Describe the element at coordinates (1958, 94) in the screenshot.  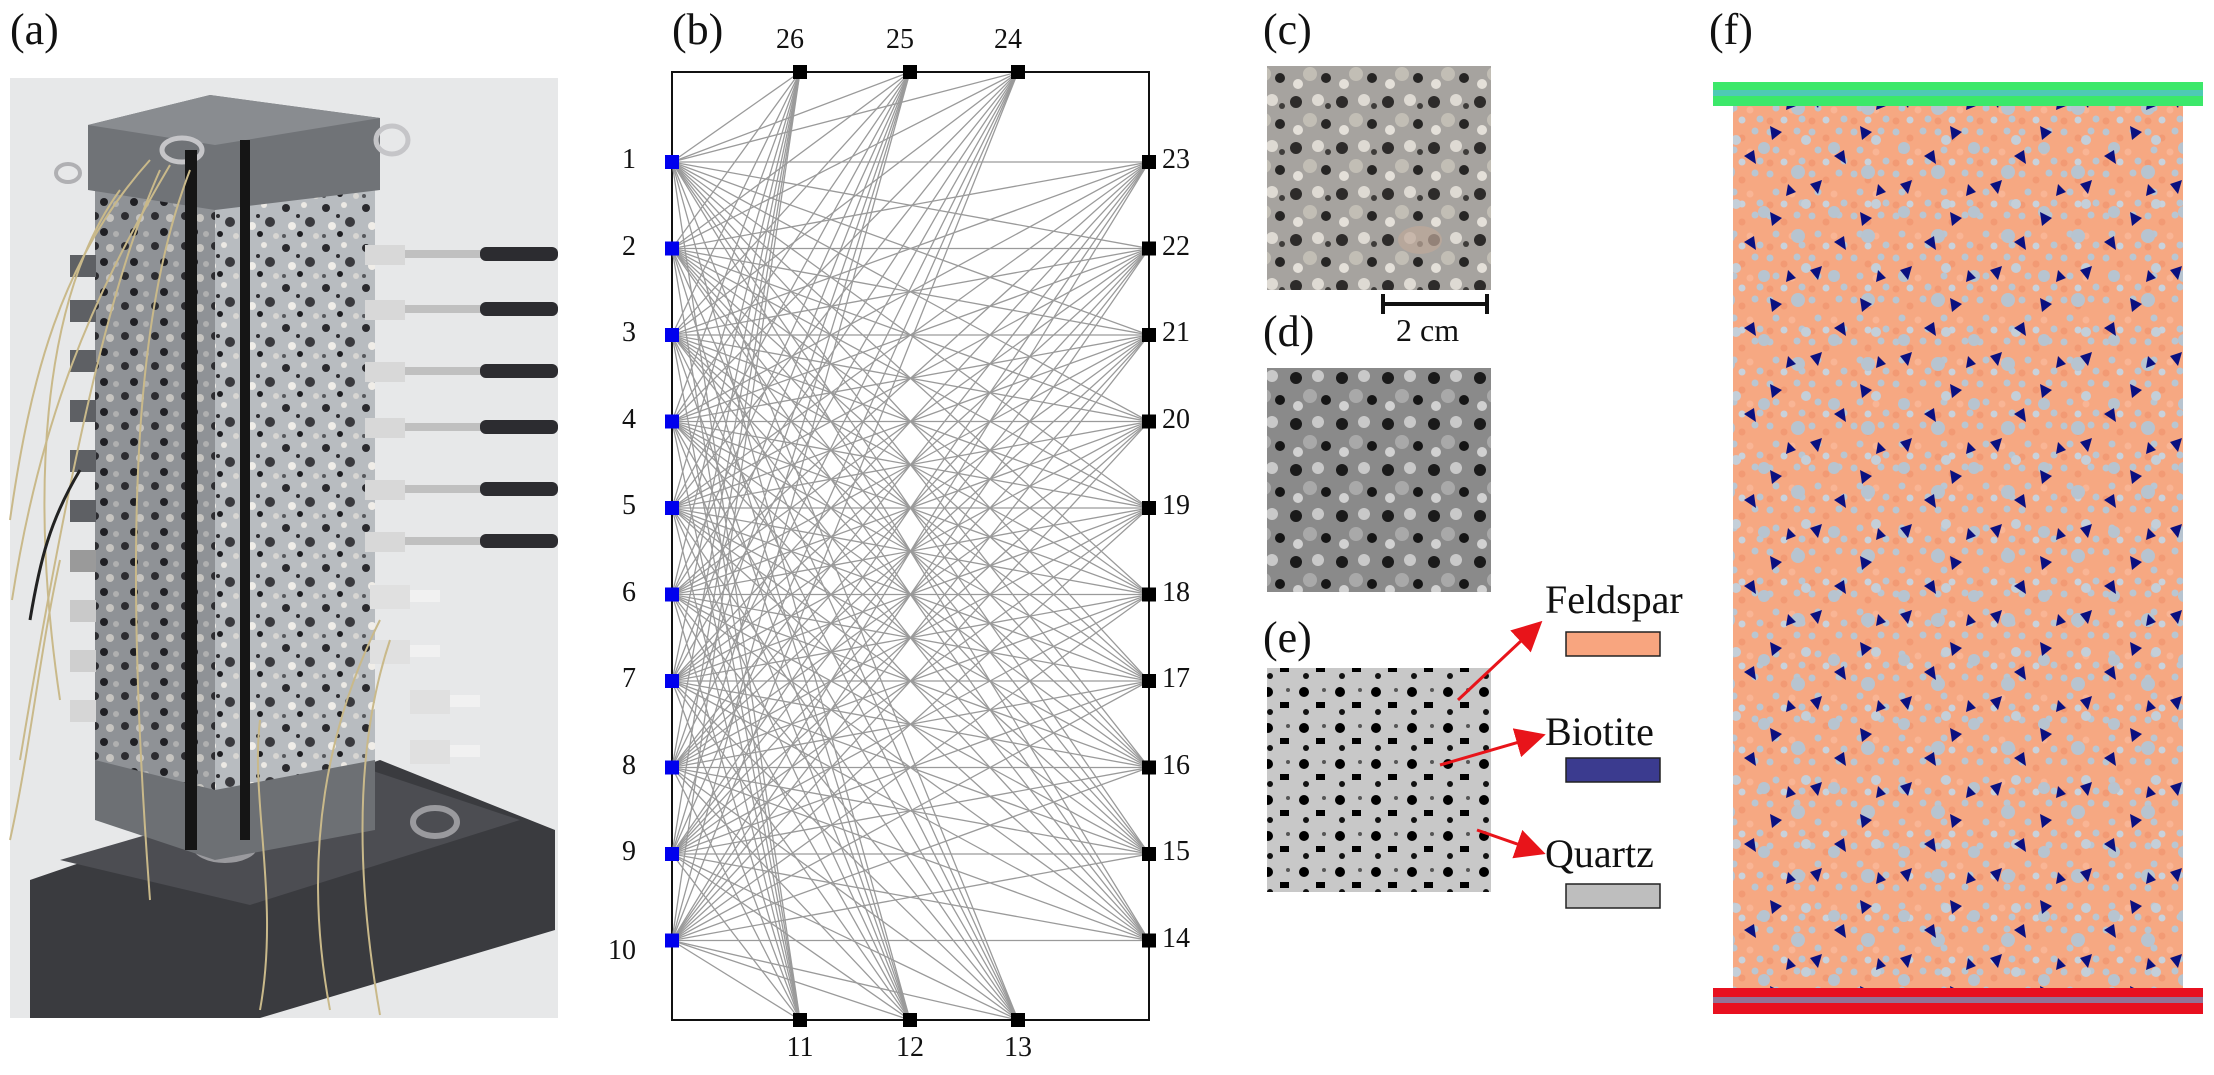
I see `top-loading-wall` at that location.